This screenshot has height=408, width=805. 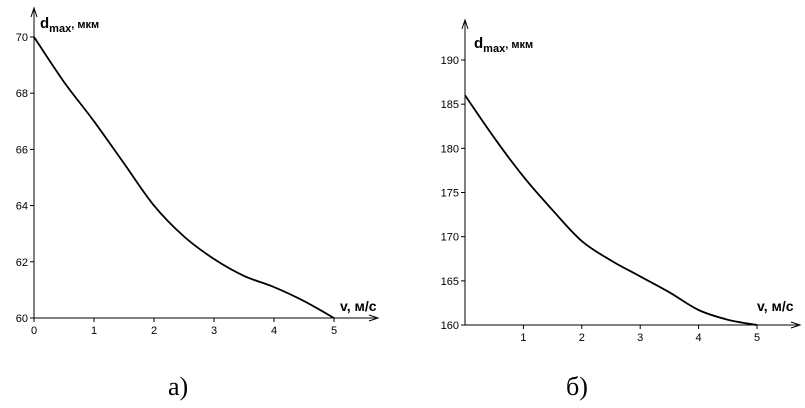 I want to click on x-axis-title-a: v, м/с, so click(x=358, y=306).